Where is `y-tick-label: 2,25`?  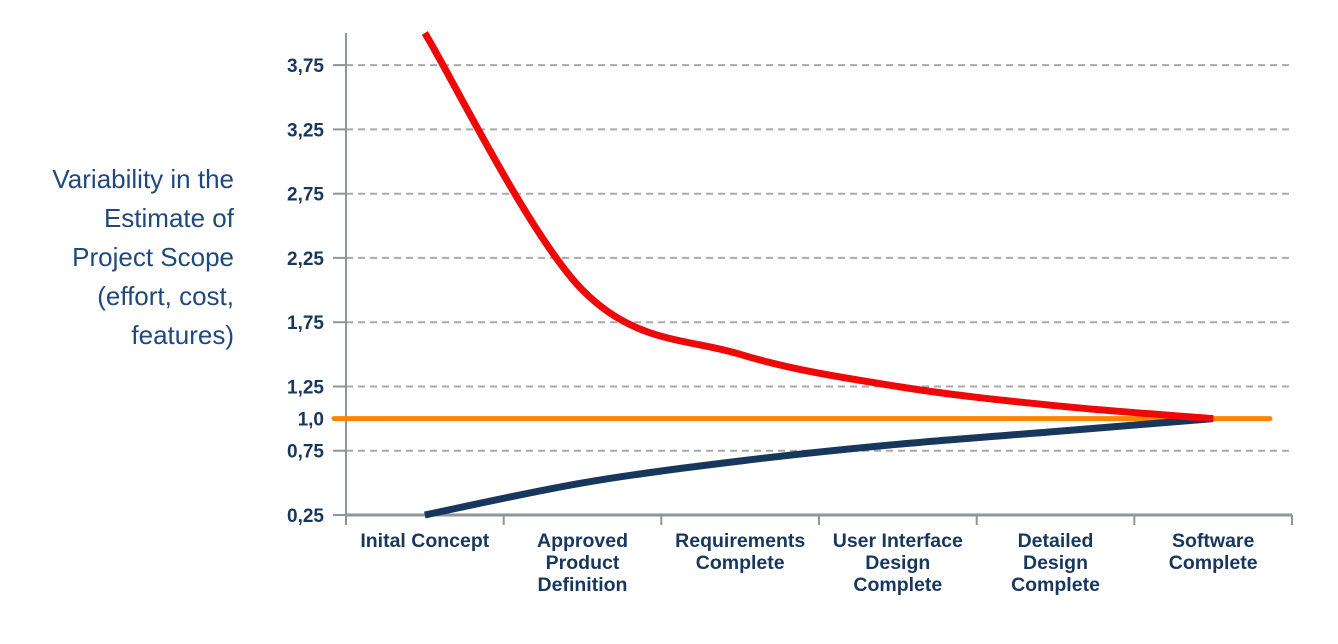 y-tick-label: 2,25 is located at coordinates (305, 259).